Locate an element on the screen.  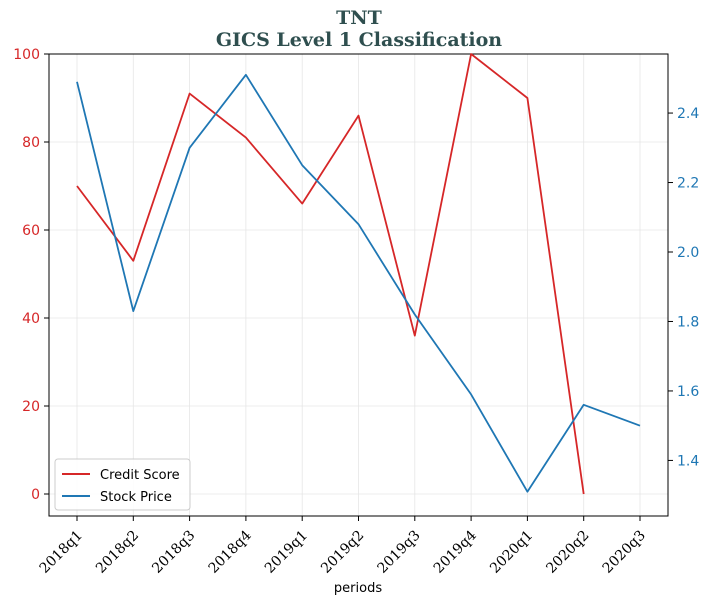
x-tick-label-2018q4: 2018q4 is located at coordinates (230, 551).